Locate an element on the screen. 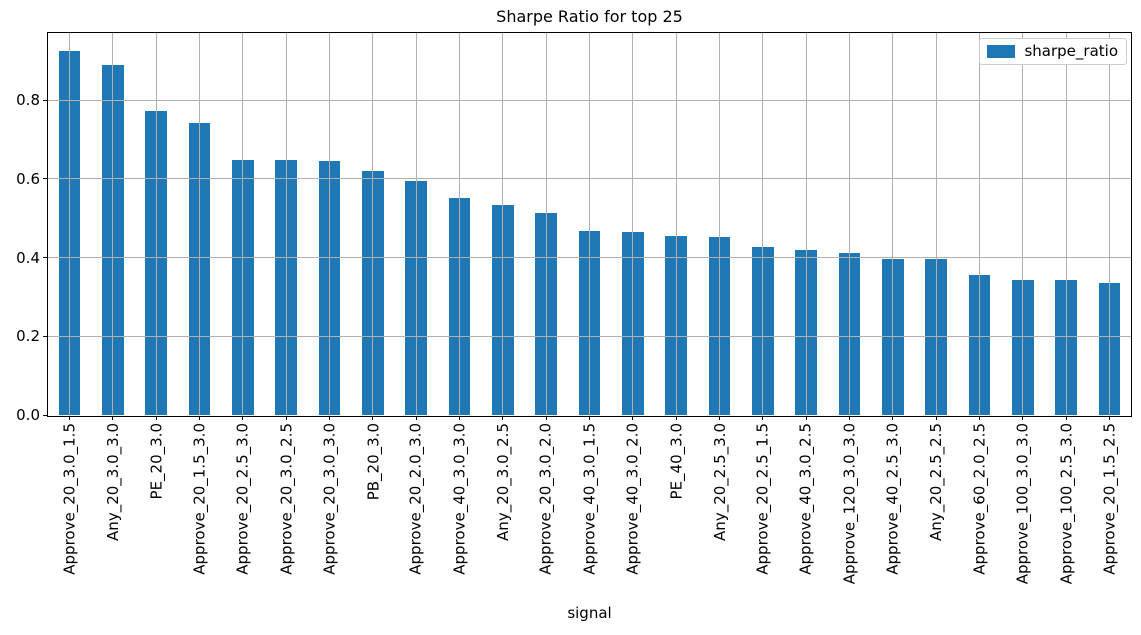 Image resolution: width=1141 pixels, height=635 pixels. x-tick-label-text: Approve_120_3.0_3.0 is located at coordinates (849, 504).